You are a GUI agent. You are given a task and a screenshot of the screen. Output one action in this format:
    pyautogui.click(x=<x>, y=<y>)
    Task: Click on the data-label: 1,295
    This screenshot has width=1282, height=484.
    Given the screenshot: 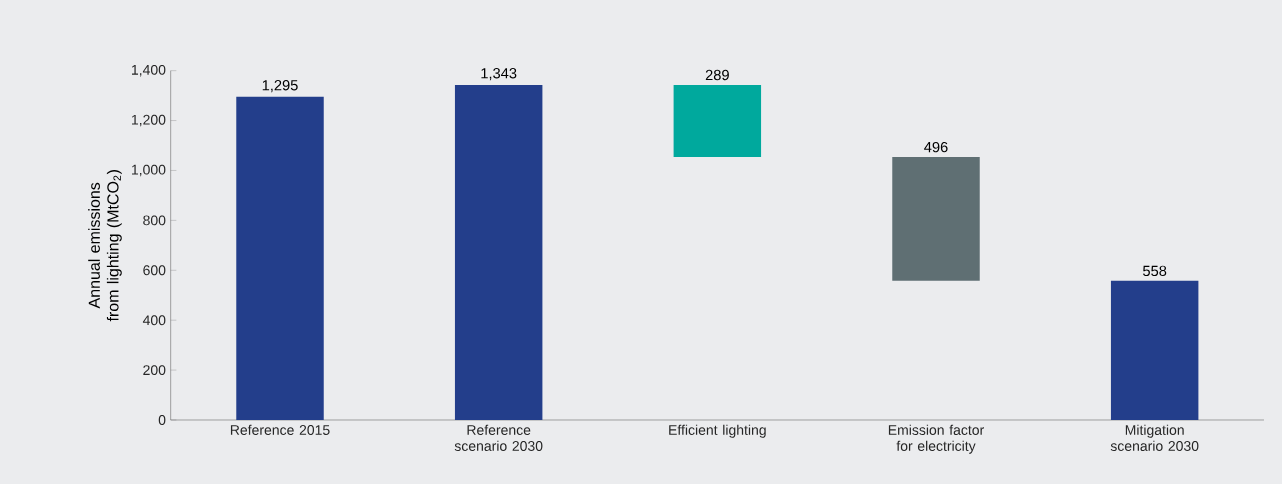 What is the action you would take?
    pyautogui.click(x=280, y=86)
    